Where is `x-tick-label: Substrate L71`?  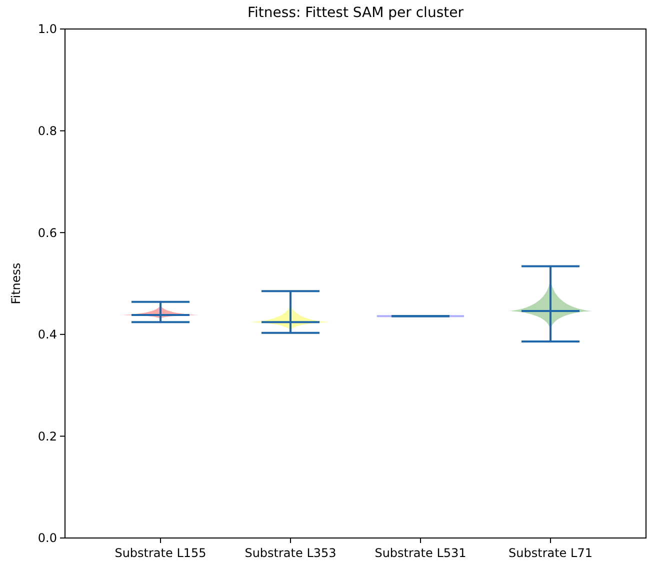 x-tick-label: Substrate L71 is located at coordinates (550, 553).